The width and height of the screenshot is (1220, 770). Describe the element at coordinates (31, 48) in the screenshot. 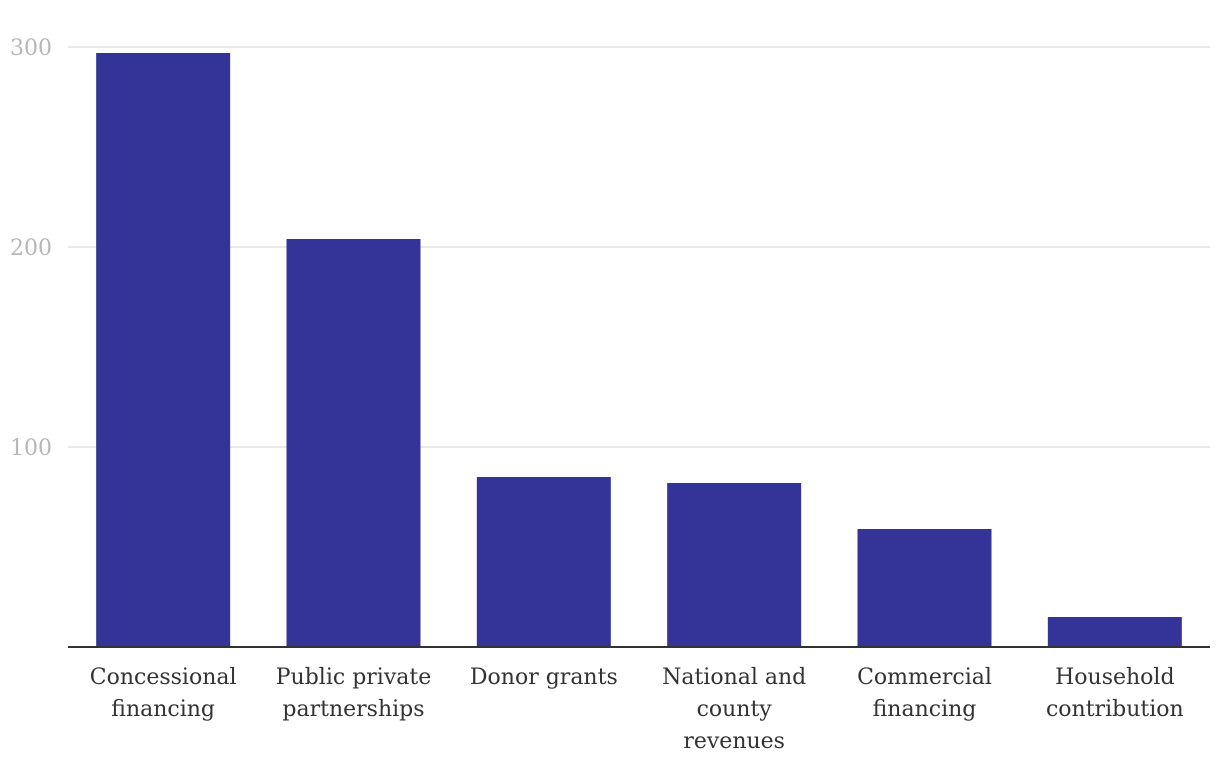

I see `y-tick-label: 300` at that location.